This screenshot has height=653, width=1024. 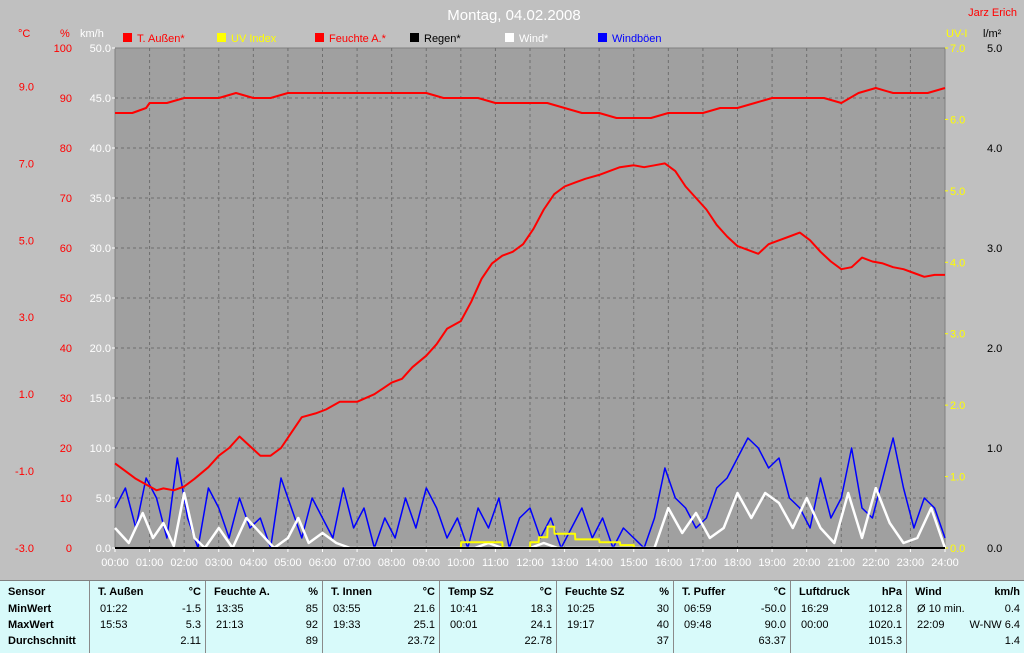 What do you see at coordinates (358, 39) in the screenshot?
I see `legend-label: Feuchte A.*` at bounding box center [358, 39].